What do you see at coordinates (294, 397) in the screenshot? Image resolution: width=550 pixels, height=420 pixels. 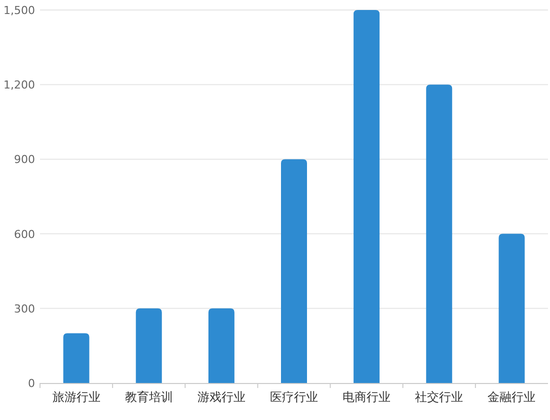 I see `x-tick-label: 医疗行业` at bounding box center [294, 397].